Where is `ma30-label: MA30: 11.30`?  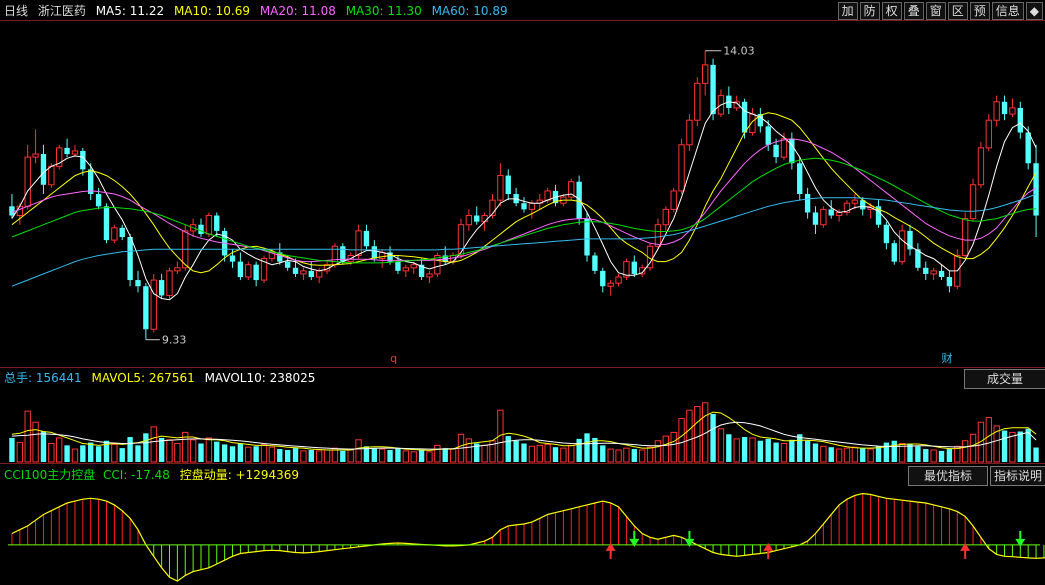
ma30-label: MA30: 11.30 is located at coordinates (383, 11).